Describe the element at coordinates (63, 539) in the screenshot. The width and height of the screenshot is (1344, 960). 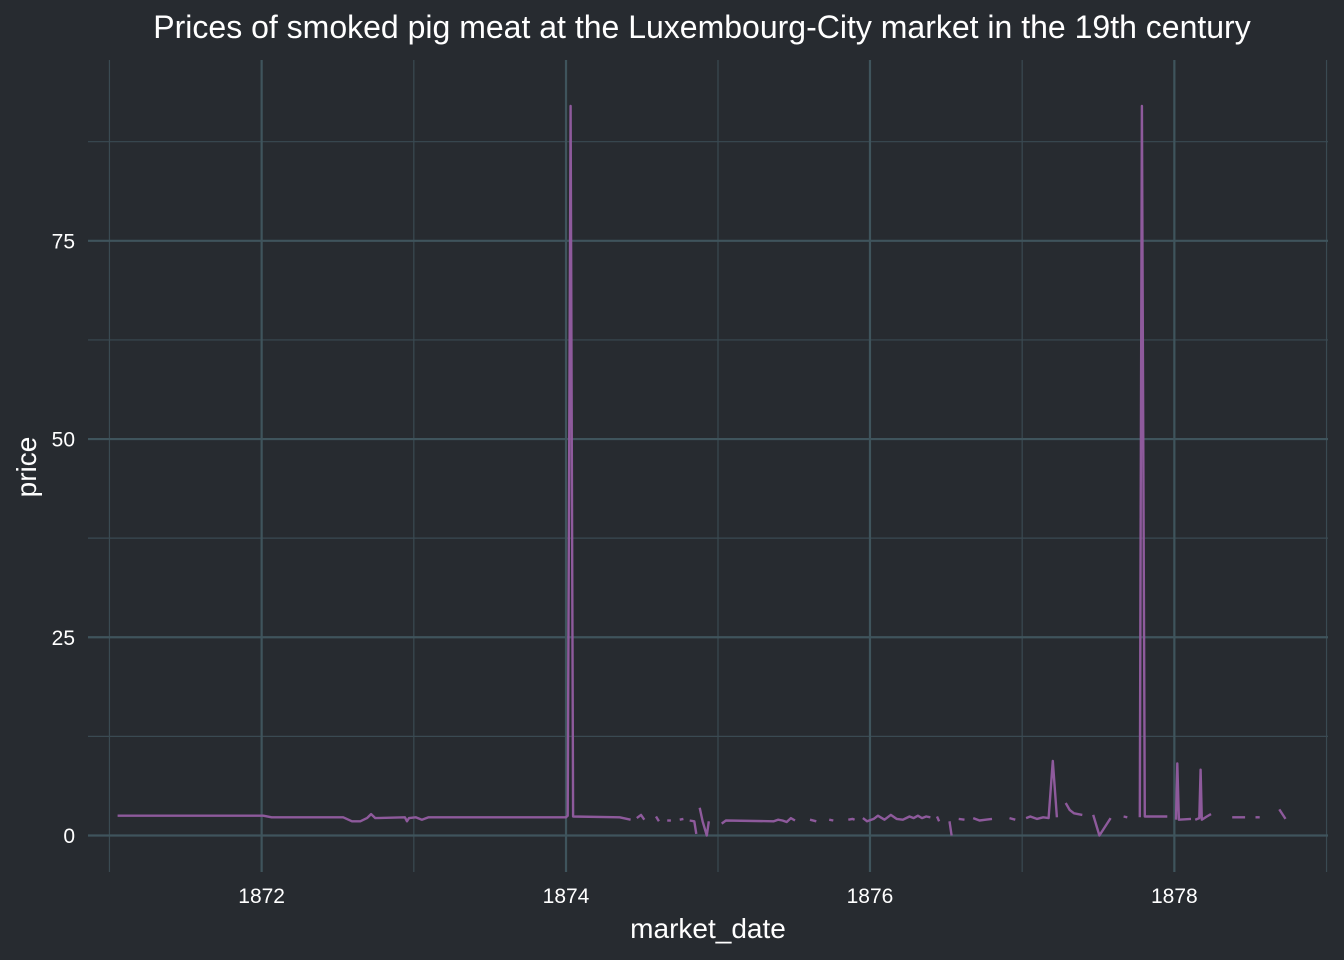
I see `y-axis-tick-labels: 0 25 50 75` at that location.